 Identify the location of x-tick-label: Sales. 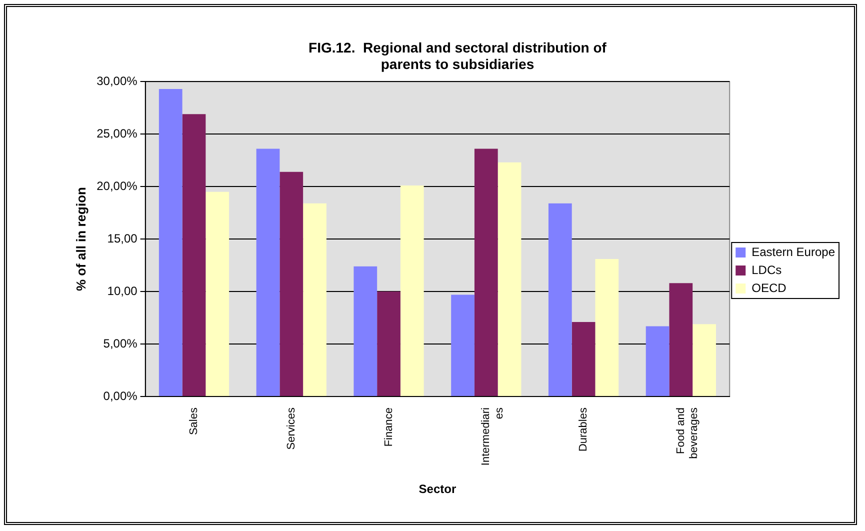
(194, 421).